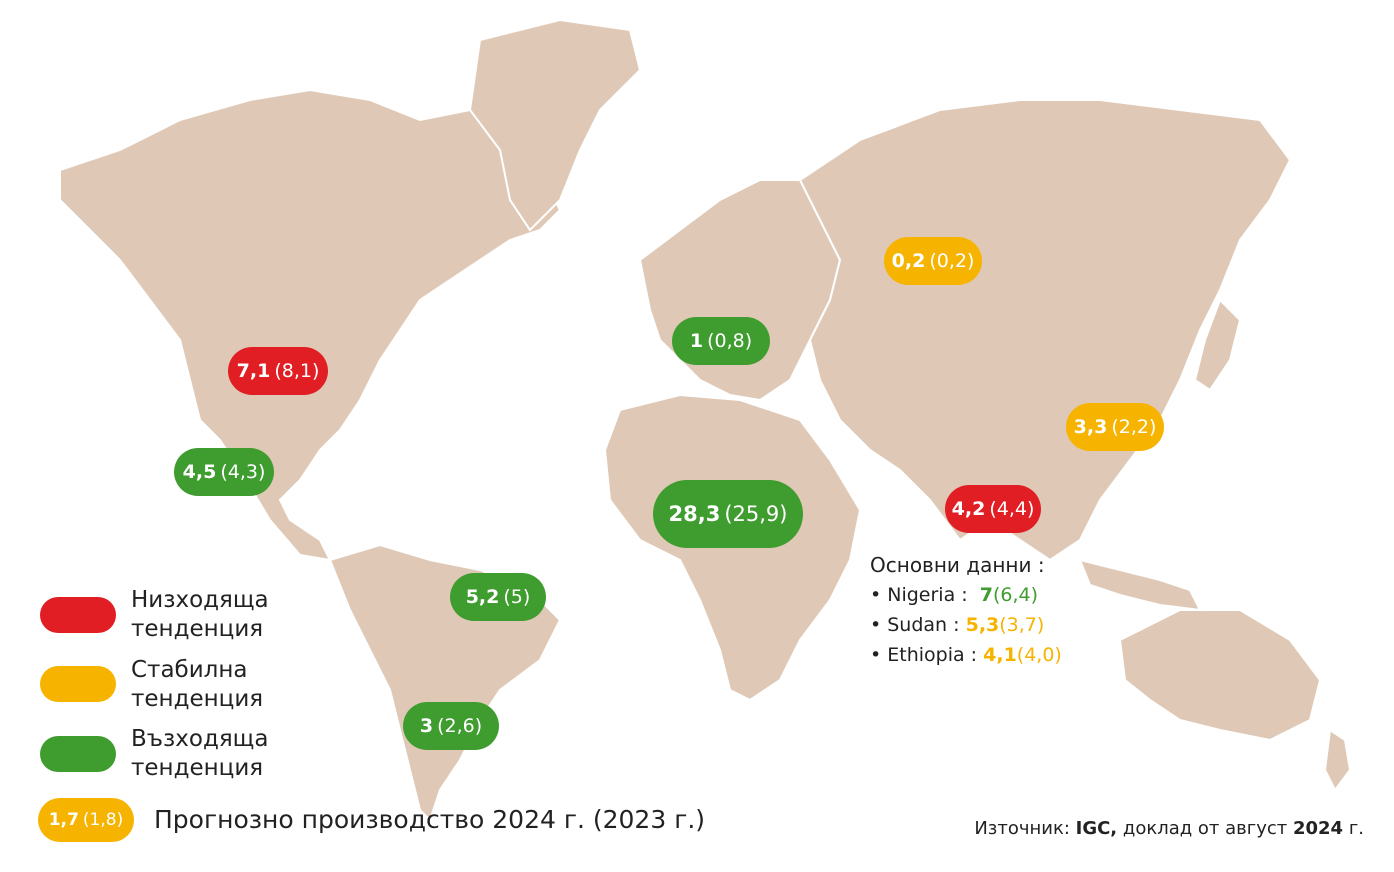 This screenshot has height=872, width=1394. Describe the element at coordinates (968, 509) in the screenshot. I see `marker-india-value: 4,2` at that location.